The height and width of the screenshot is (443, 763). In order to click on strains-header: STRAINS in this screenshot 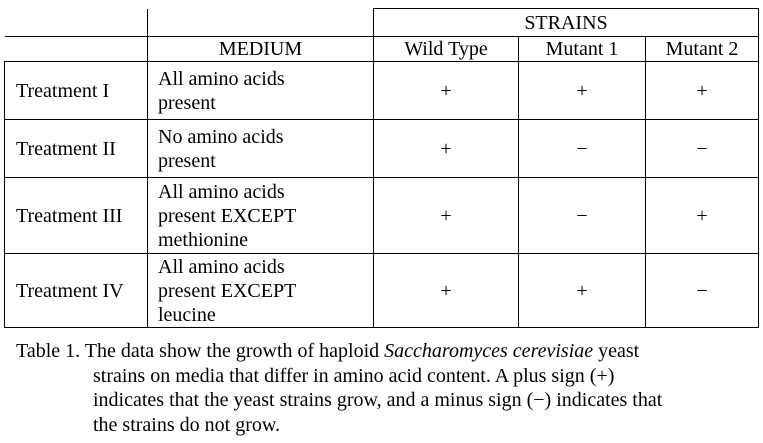, I will do `click(566, 22)`.